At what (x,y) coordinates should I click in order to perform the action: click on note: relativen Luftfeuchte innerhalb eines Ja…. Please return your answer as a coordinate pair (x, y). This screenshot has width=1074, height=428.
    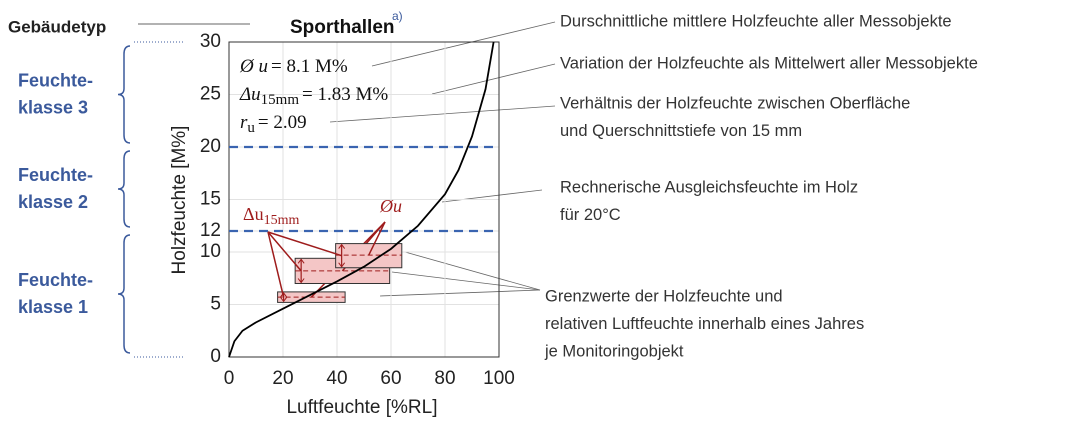
    Looking at the image, I should click on (704, 324).